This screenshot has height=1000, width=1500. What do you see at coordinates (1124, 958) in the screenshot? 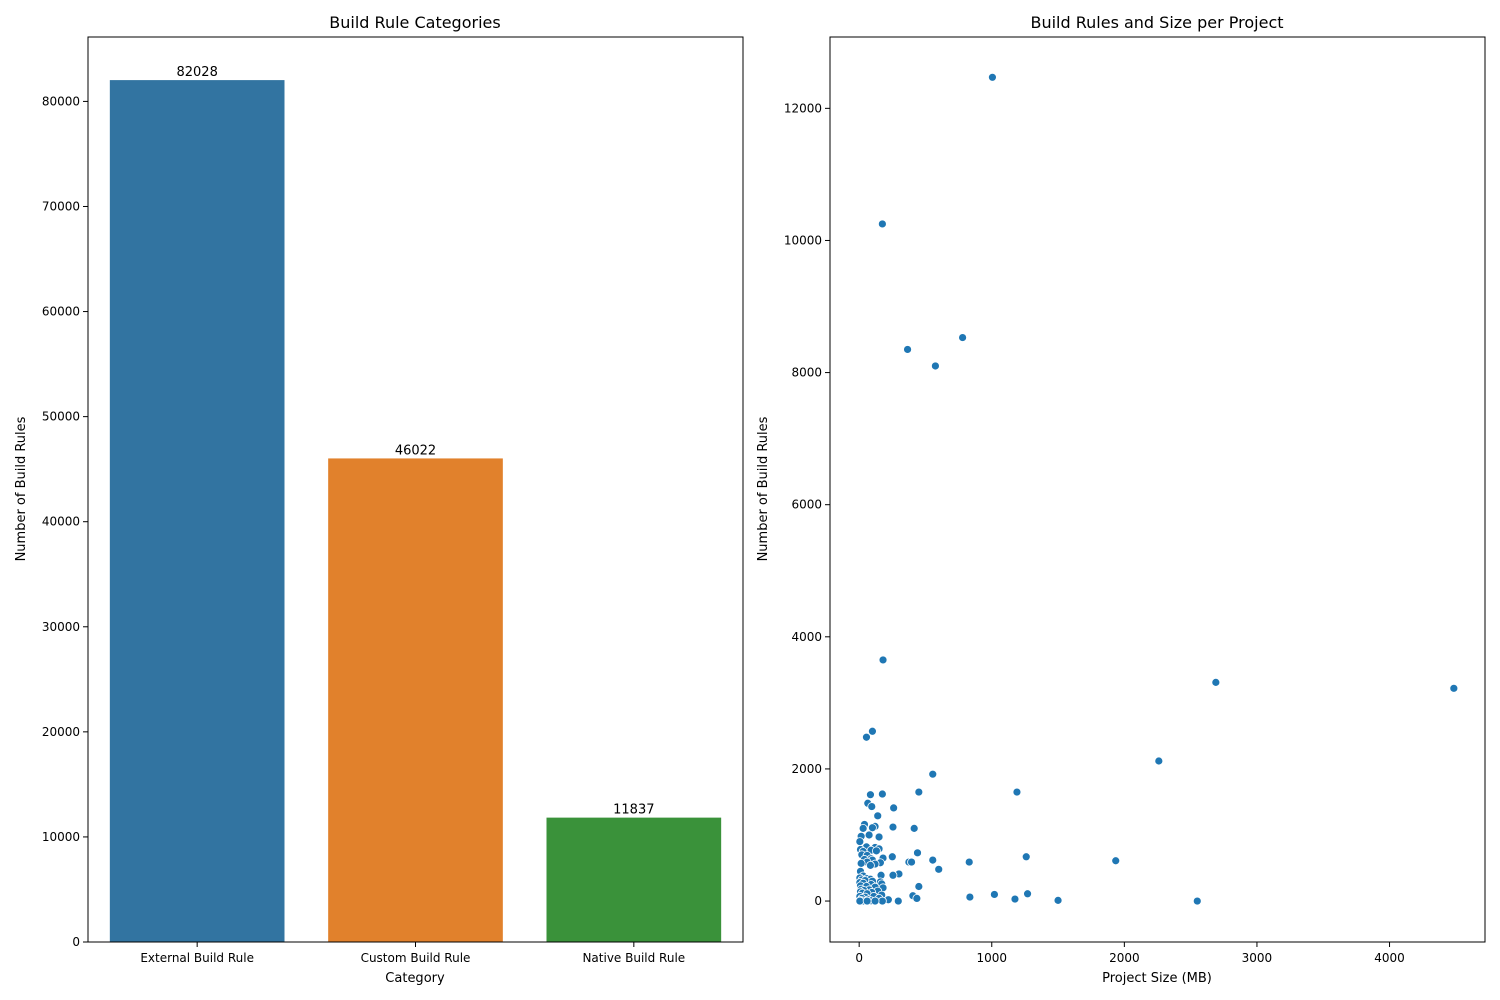
I see `scatter-x-tick-label: 2000` at bounding box center [1124, 958].